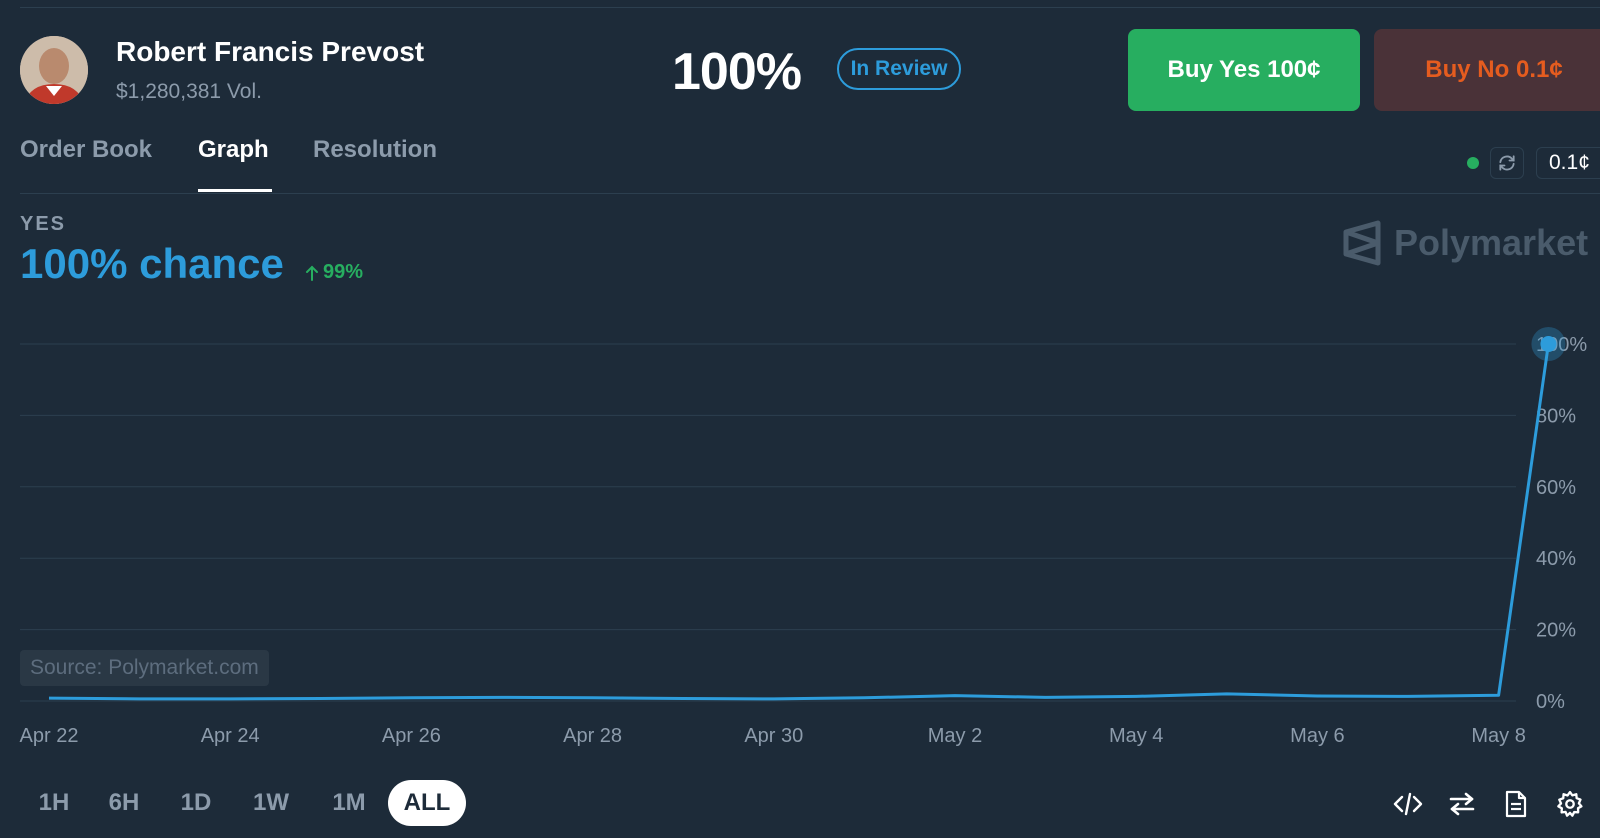  I want to click on x-tick-label: Apr 30, so click(773, 736).